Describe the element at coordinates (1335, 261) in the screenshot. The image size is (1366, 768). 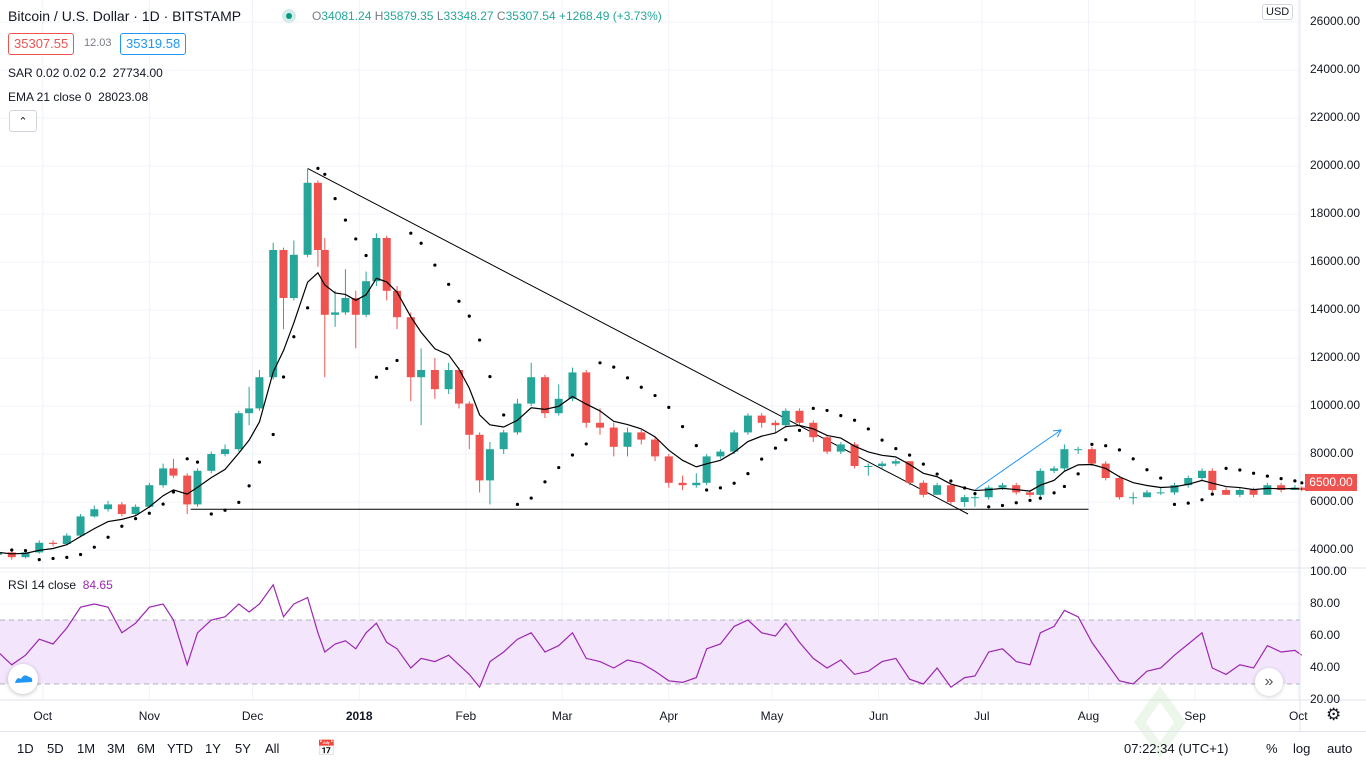
I see `price-tick-label: 16000.00` at that location.